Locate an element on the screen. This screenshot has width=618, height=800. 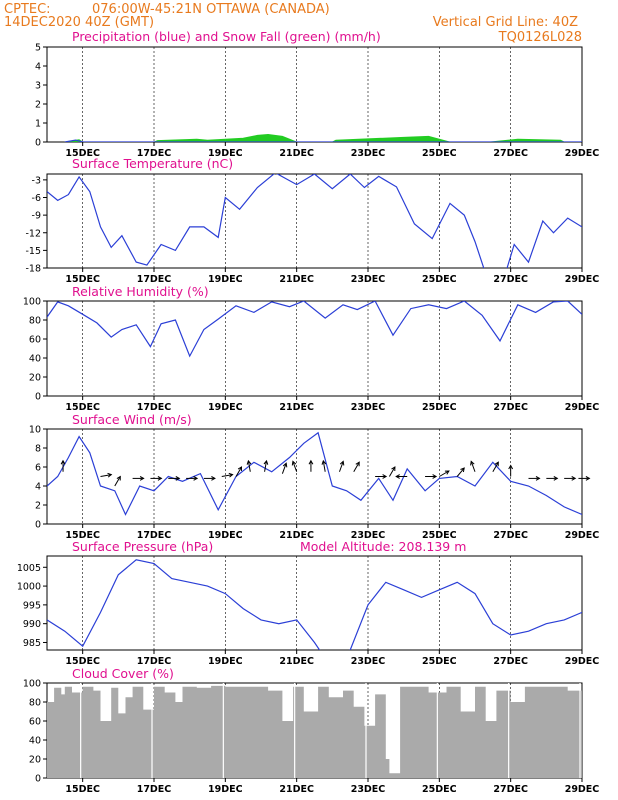
y-tick-label: 4 is located at coordinates (38, 67).